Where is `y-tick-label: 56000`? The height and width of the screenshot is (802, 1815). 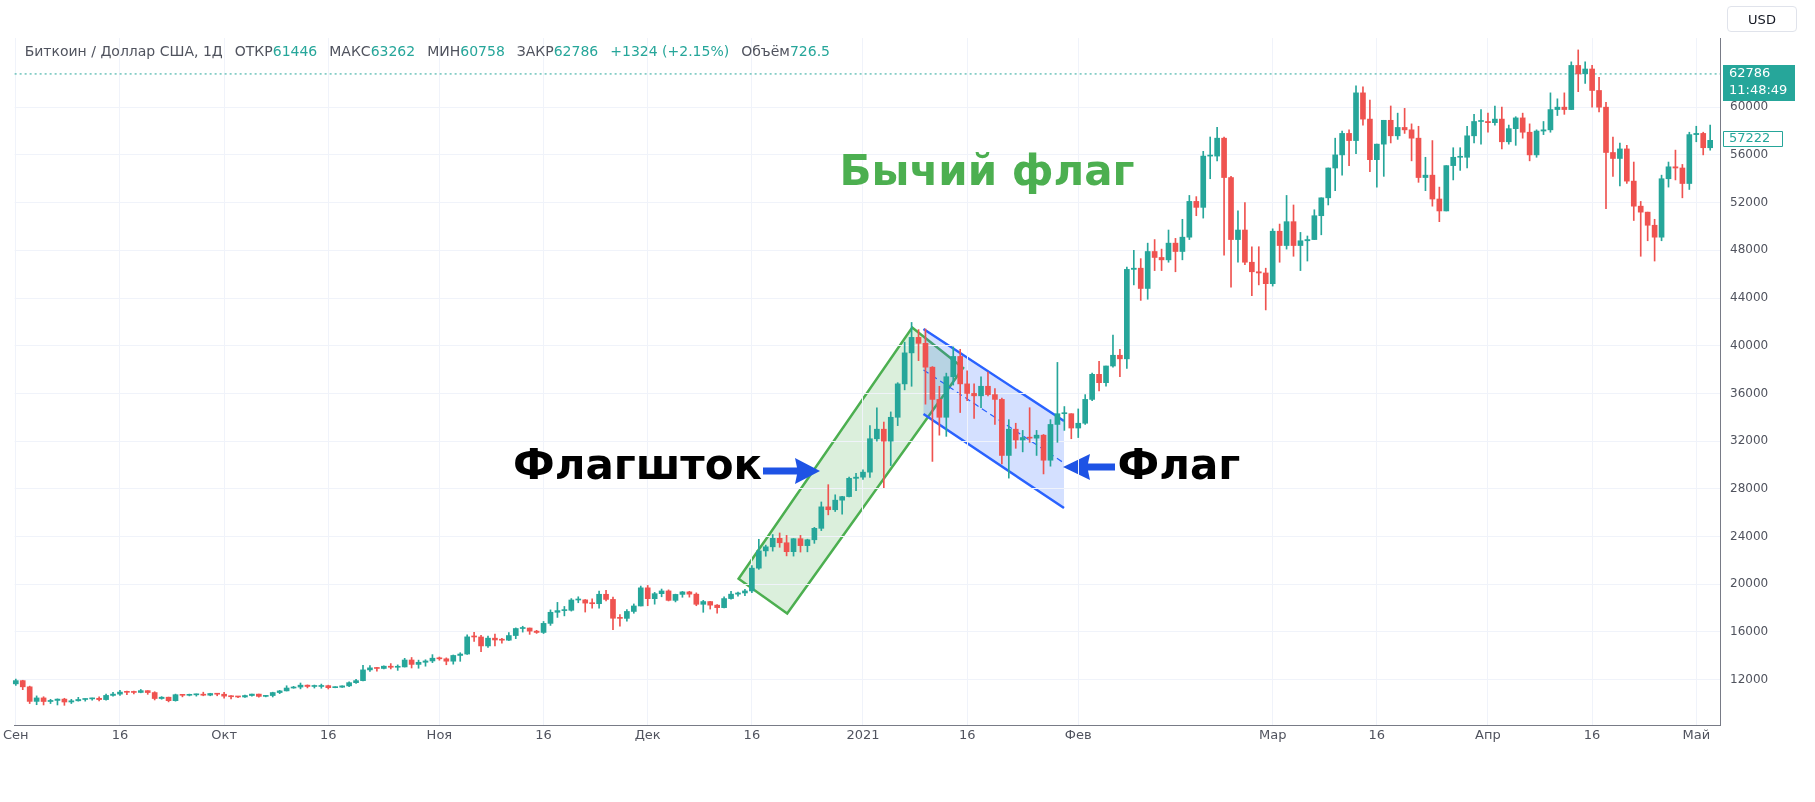 y-tick-label: 56000 is located at coordinates (1749, 154).